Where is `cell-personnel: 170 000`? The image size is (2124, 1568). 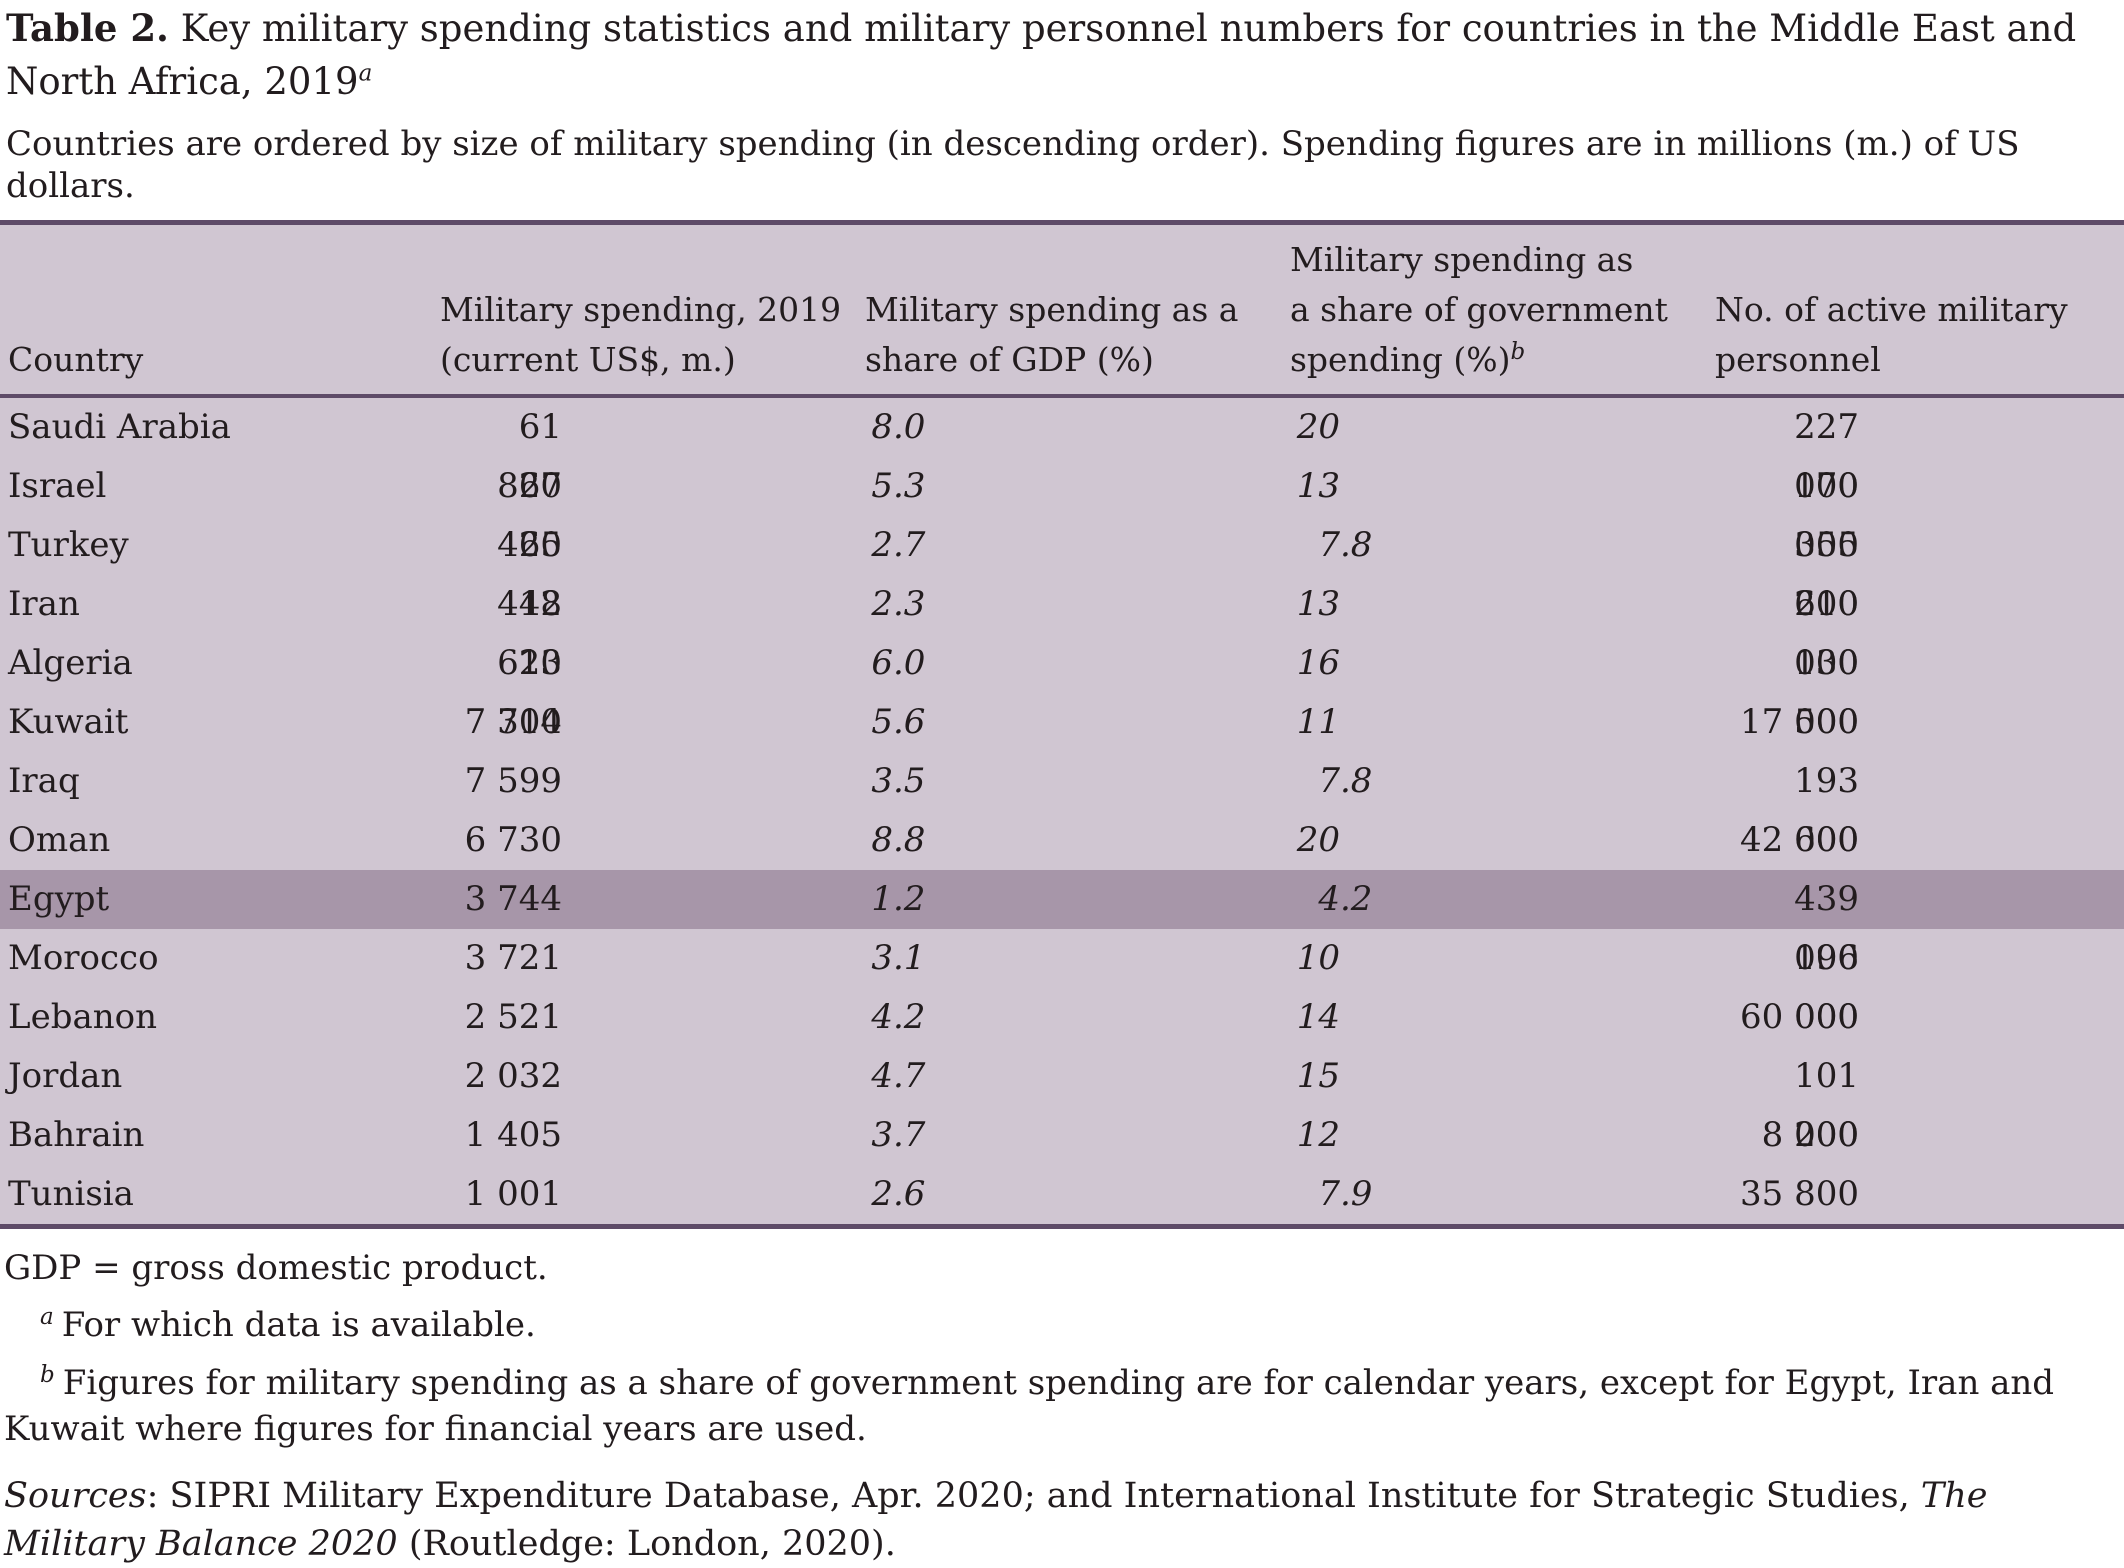
cell-personnel: 170 000 is located at coordinates (1826, 515).